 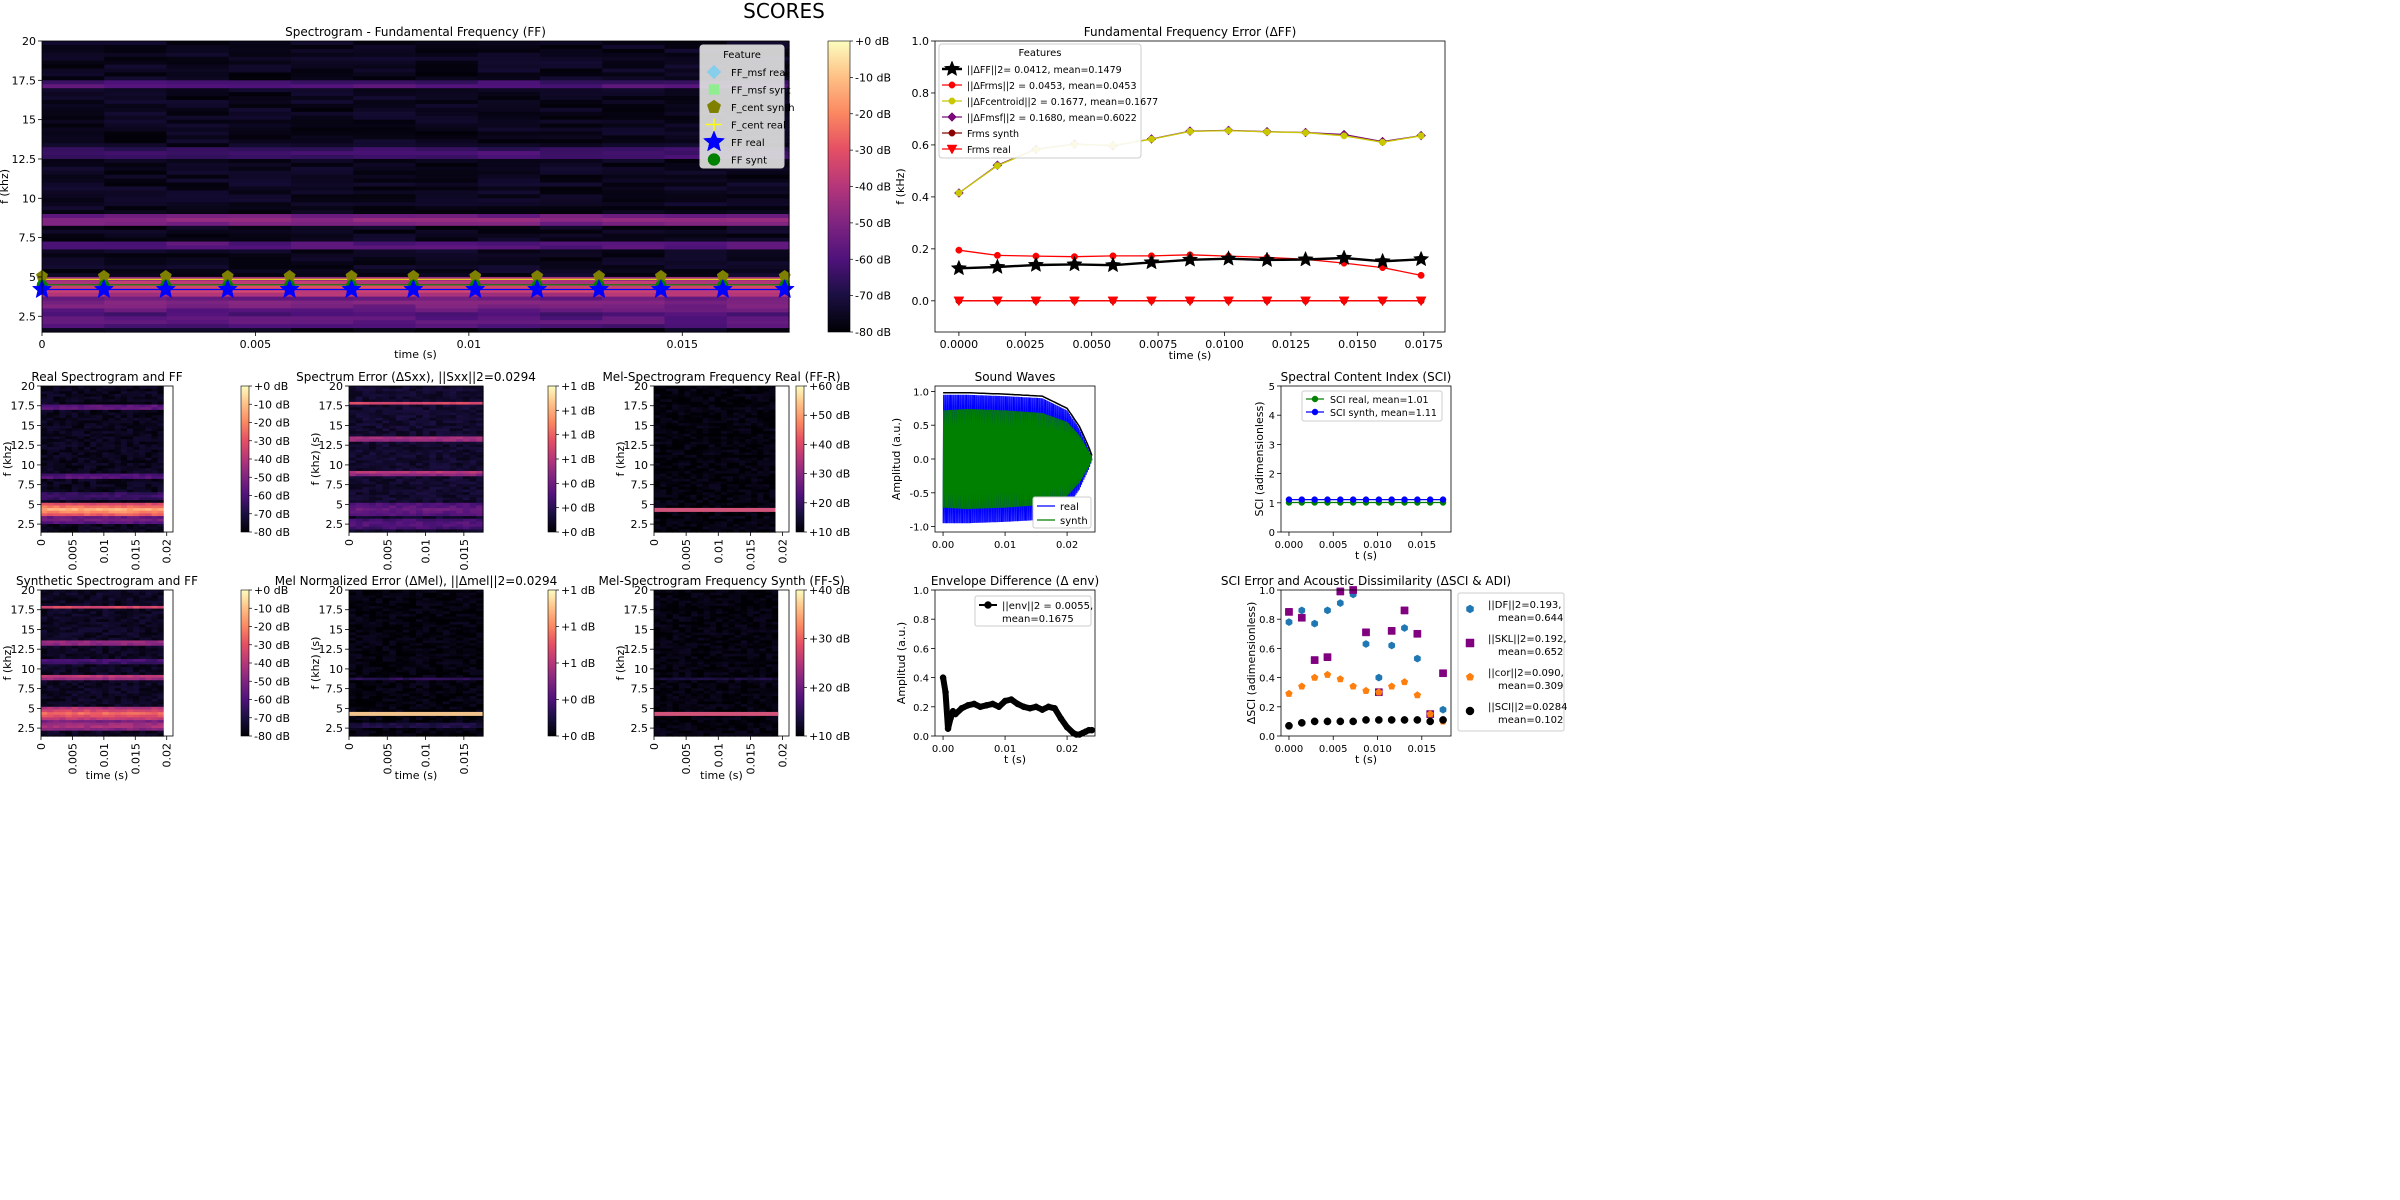 I want to click on empty-region, so click(x=168, y=459).